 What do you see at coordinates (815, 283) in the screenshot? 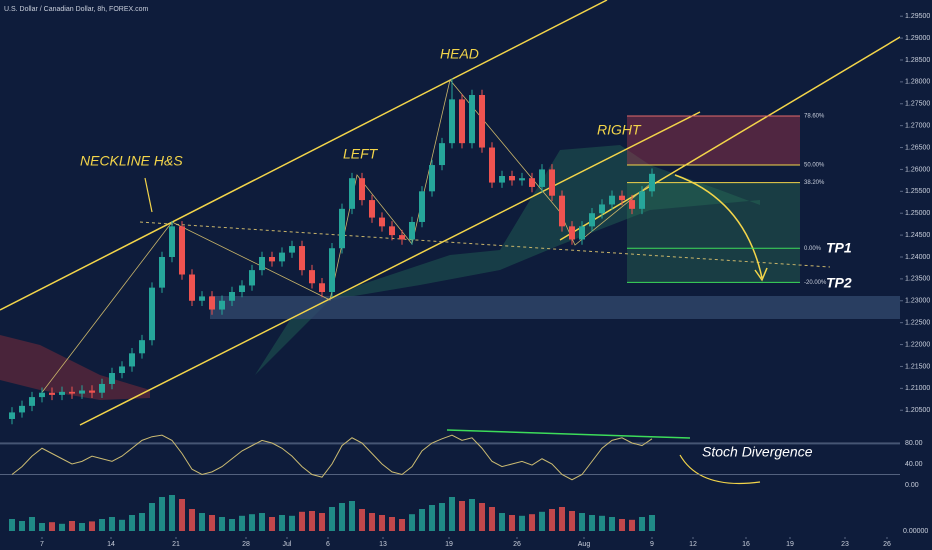
I see `fib-label: -20.00%` at bounding box center [815, 283].